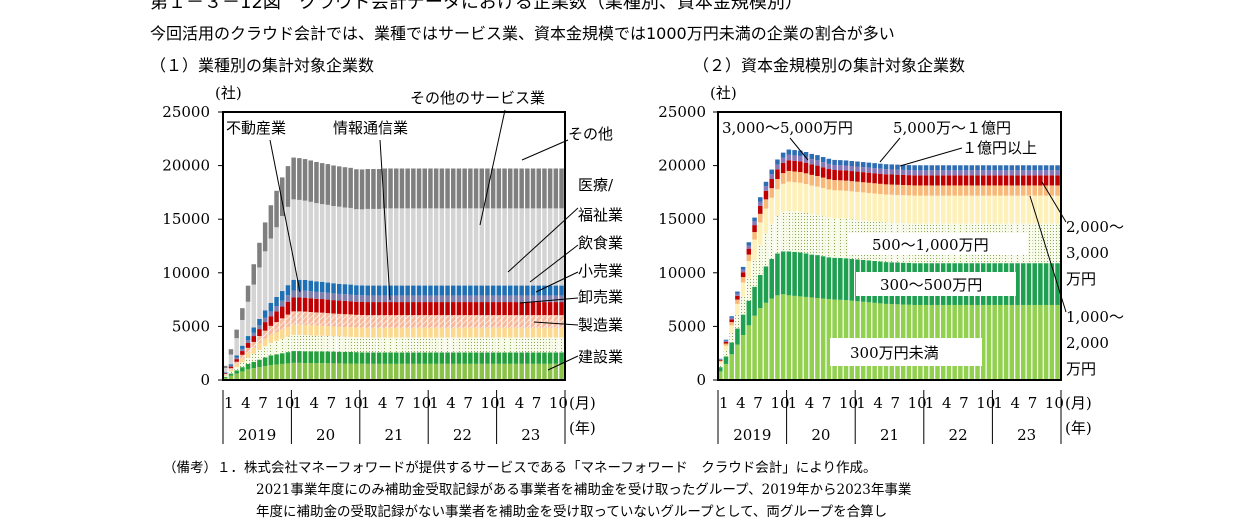 This screenshot has width=1241, height=523. What do you see at coordinates (339, 371) in the screenshot?
I see `bar-segment-s0-m20` at bounding box center [339, 371].